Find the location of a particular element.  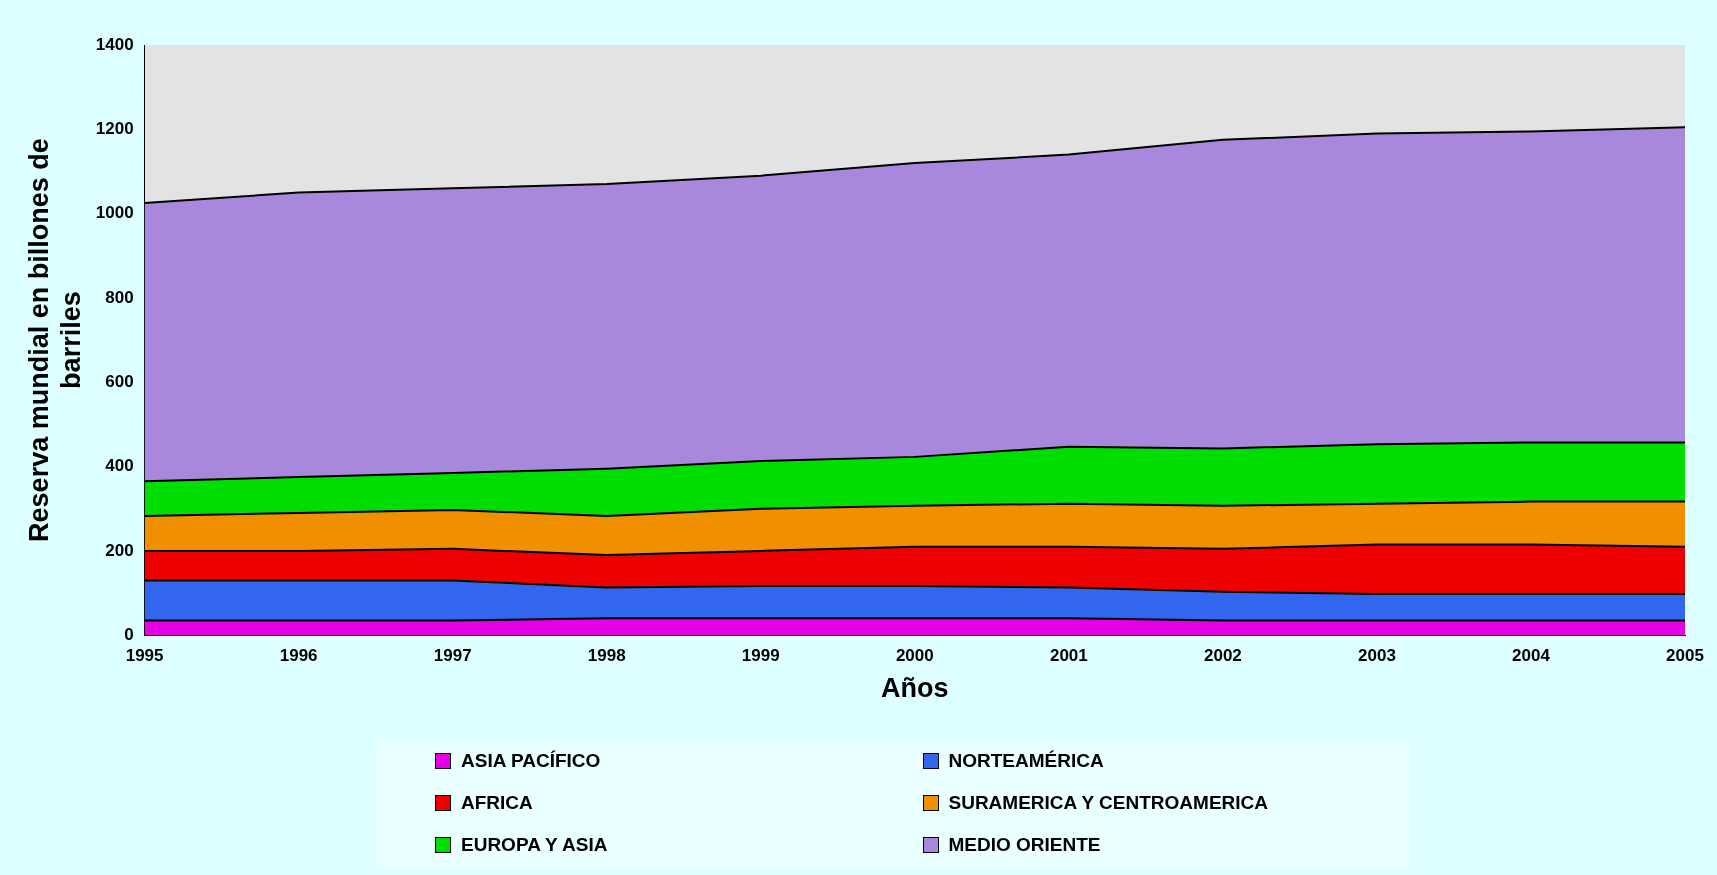

y-tick-label: 1400 is located at coordinates (114, 44).